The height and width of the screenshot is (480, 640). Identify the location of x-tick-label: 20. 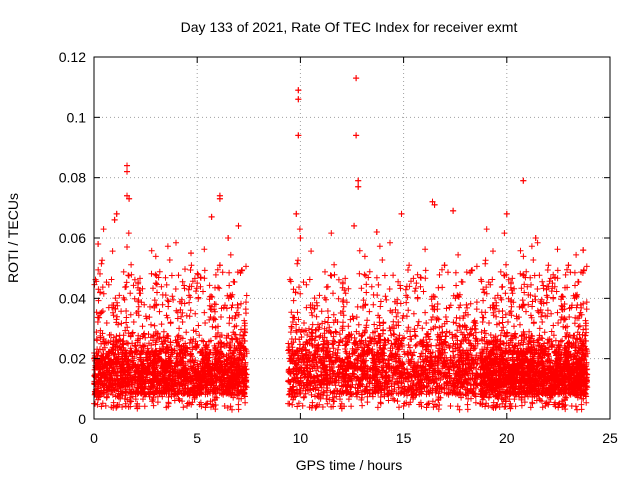
(507, 438).